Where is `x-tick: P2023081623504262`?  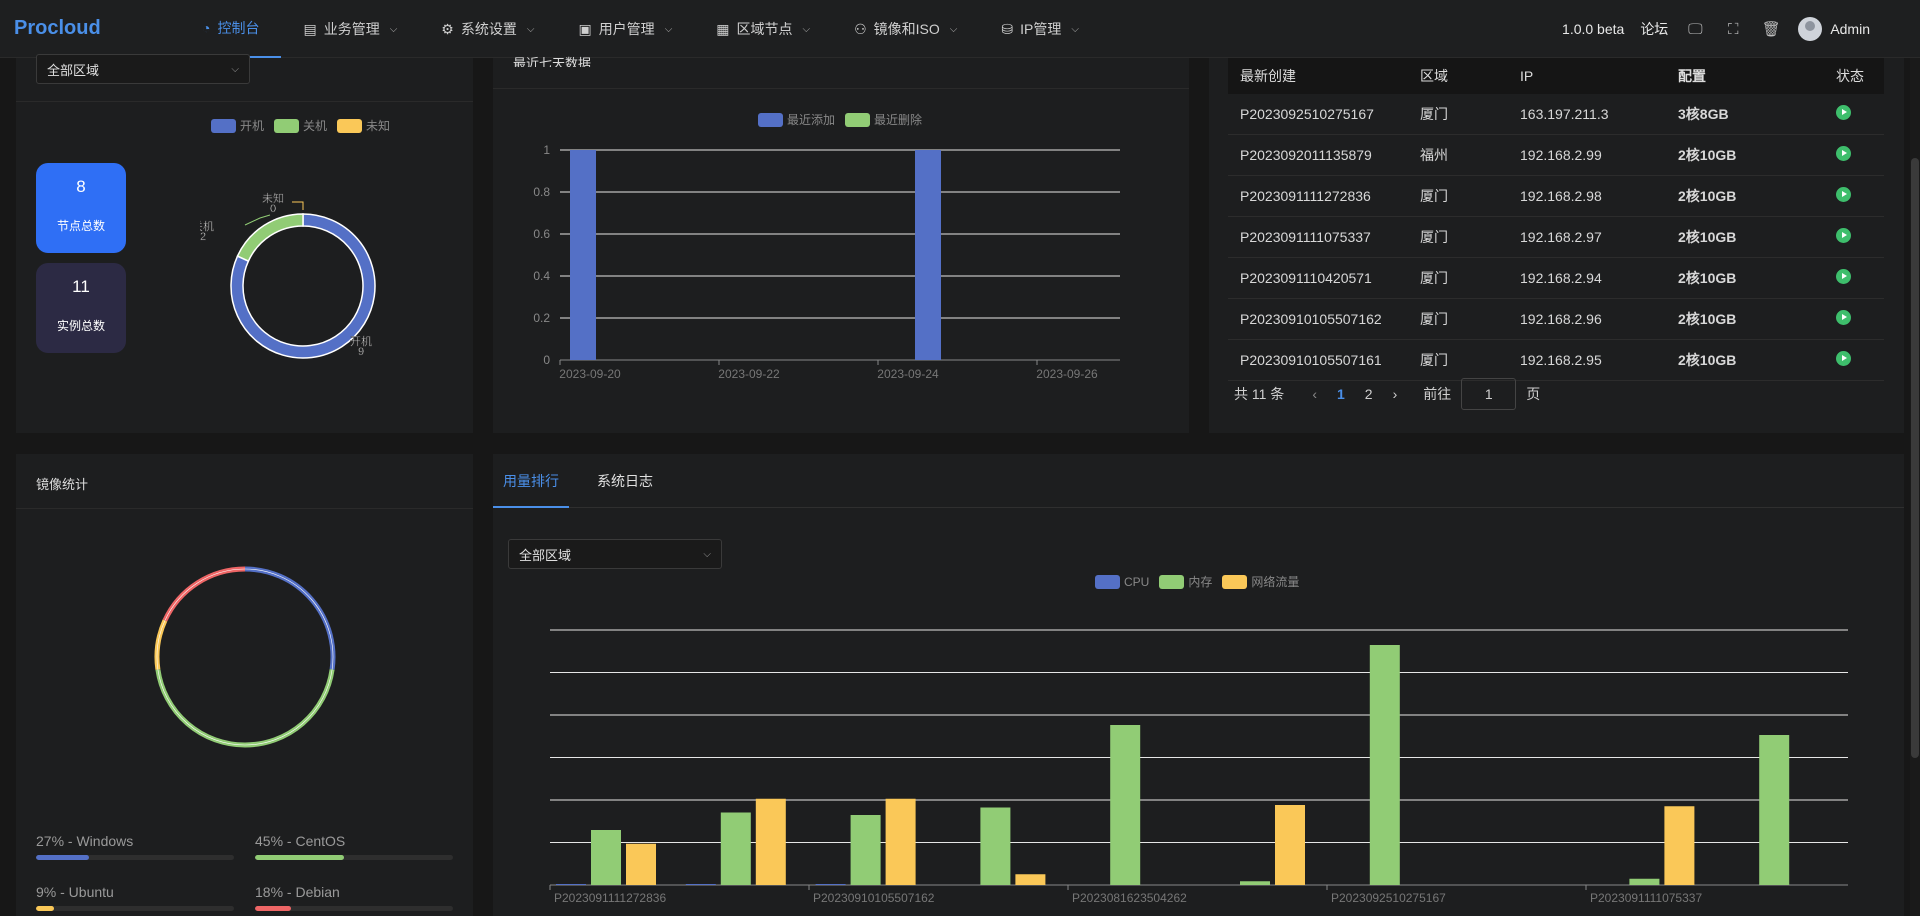 x-tick: P2023081623504262 is located at coordinates (1129, 898).